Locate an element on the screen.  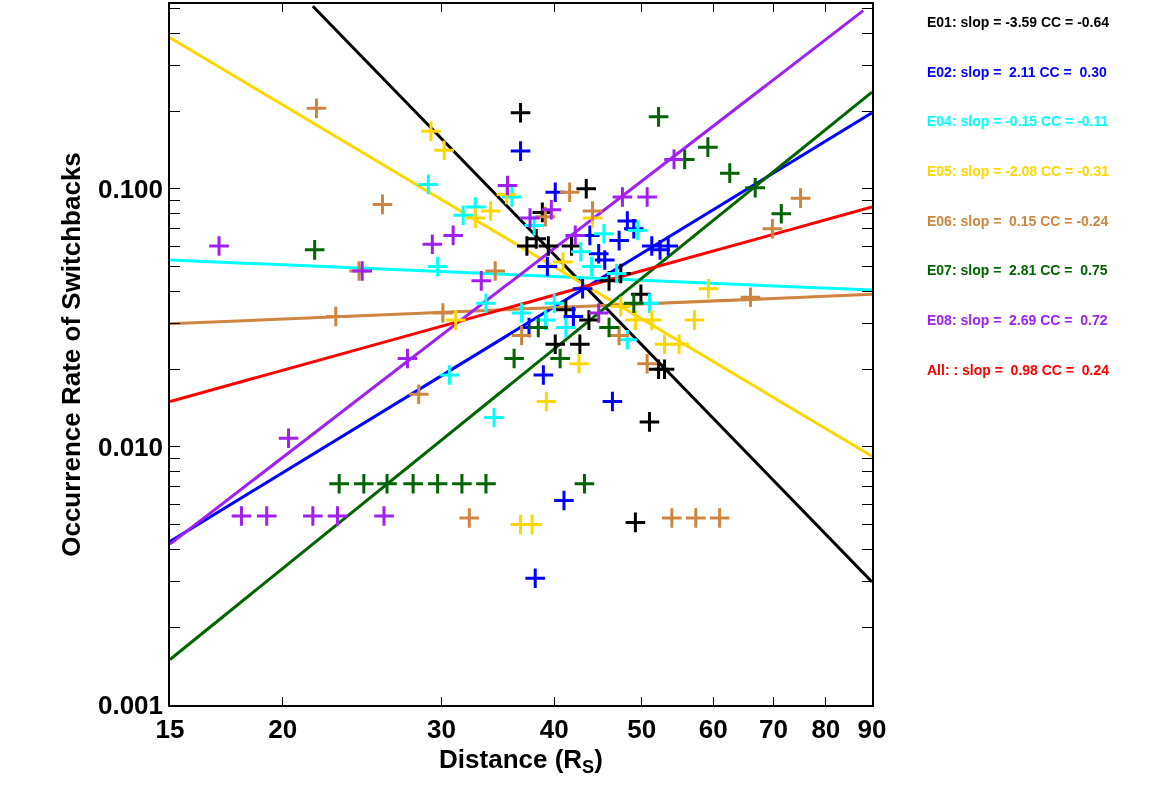
x-tick-label: 30 is located at coordinates (442, 728).